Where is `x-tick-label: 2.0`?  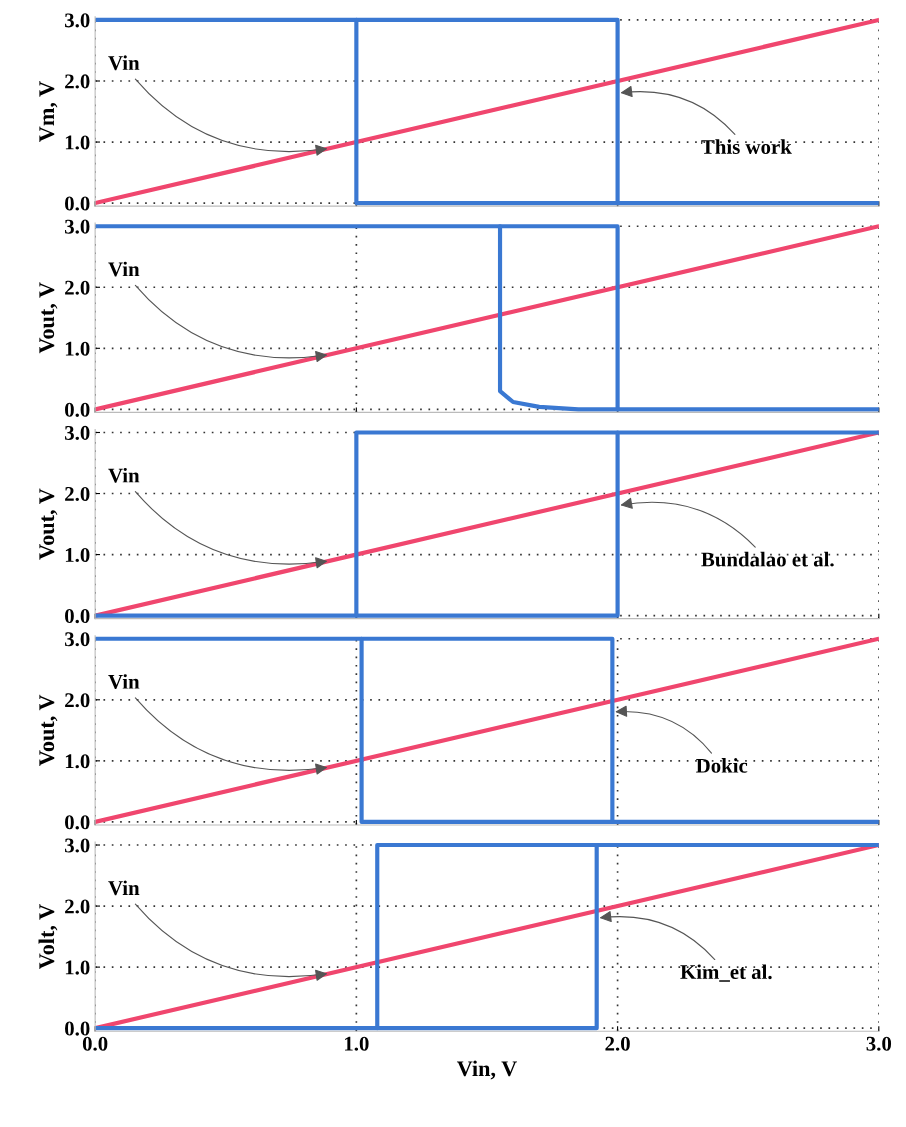 x-tick-label: 2.0 is located at coordinates (617, 1043).